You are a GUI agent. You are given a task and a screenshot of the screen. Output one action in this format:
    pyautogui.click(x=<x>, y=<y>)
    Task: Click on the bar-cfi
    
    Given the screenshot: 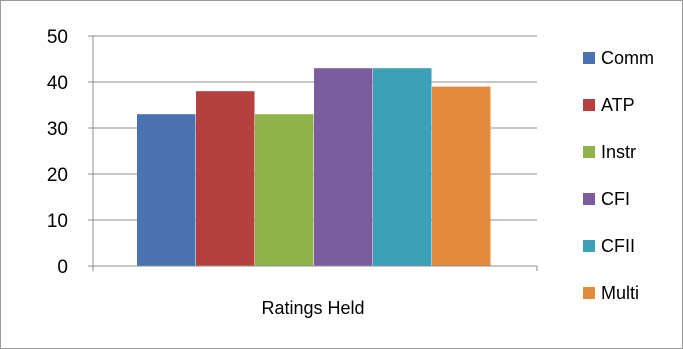 What is the action you would take?
    pyautogui.click(x=343, y=167)
    